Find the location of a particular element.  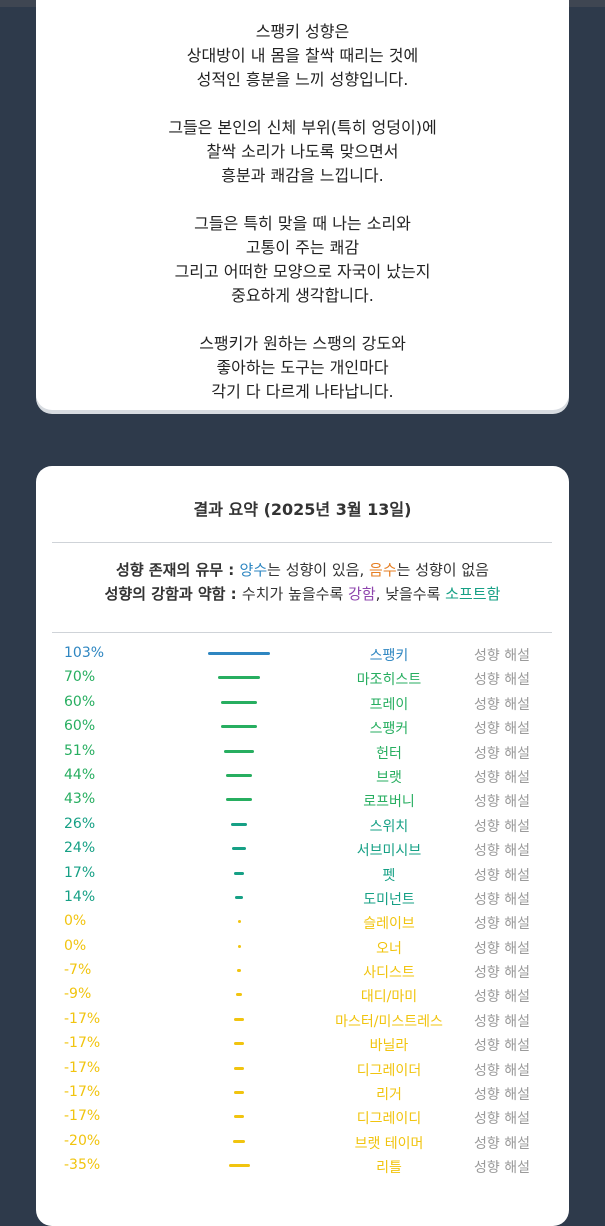

description-line: 스팽키 성향은 is located at coordinates (302, 31).